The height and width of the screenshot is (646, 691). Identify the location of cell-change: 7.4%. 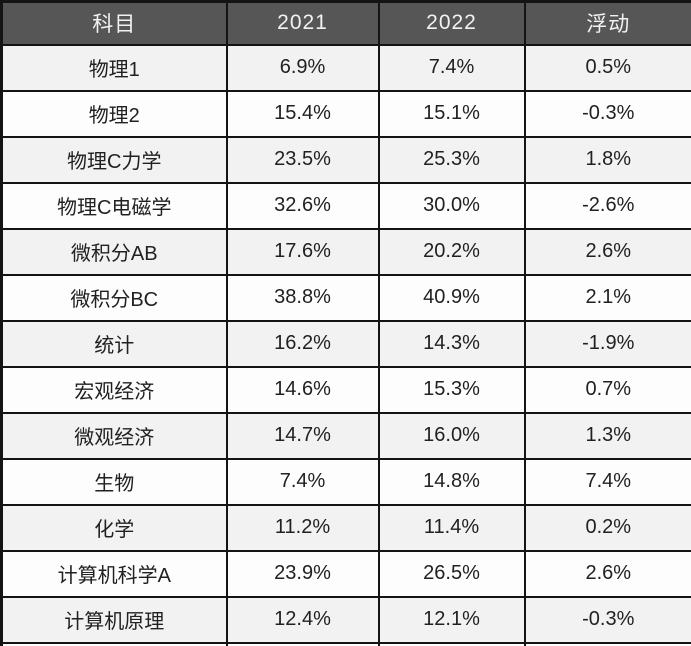
(607, 481).